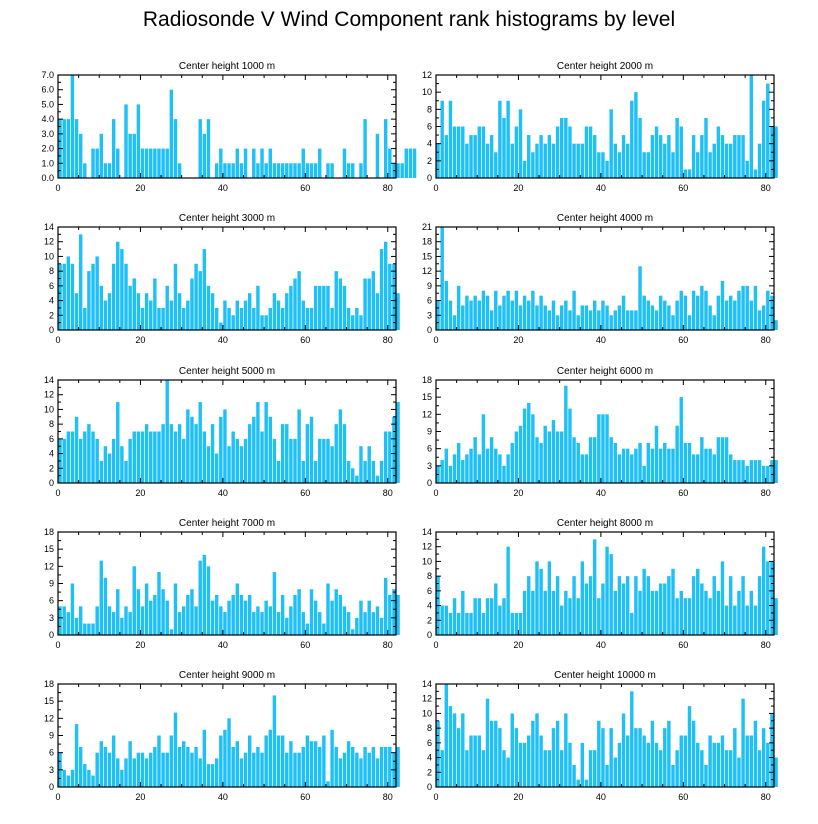 The image size is (818, 824). I want to click on panel-title: Center height 5000 m, so click(227, 371).